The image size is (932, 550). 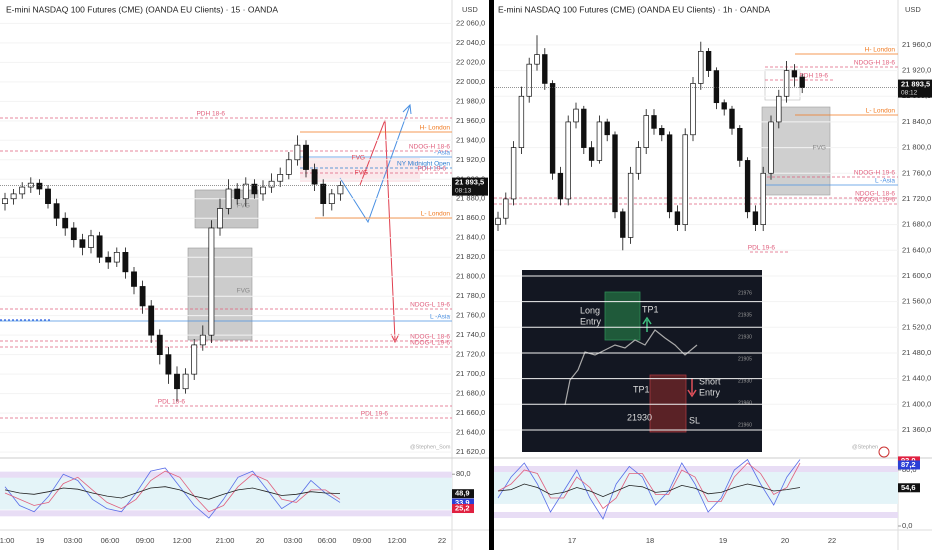 I want to click on down-arrow-head, so click(x=692, y=393).